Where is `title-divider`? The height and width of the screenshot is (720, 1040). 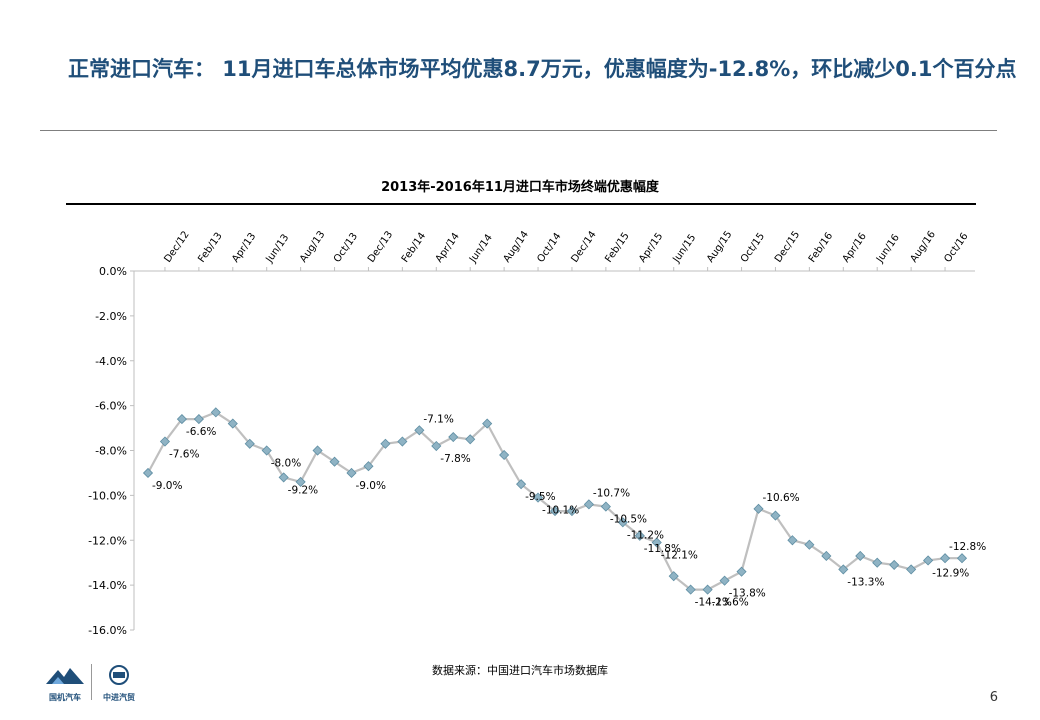 title-divider is located at coordinates (518, 130).